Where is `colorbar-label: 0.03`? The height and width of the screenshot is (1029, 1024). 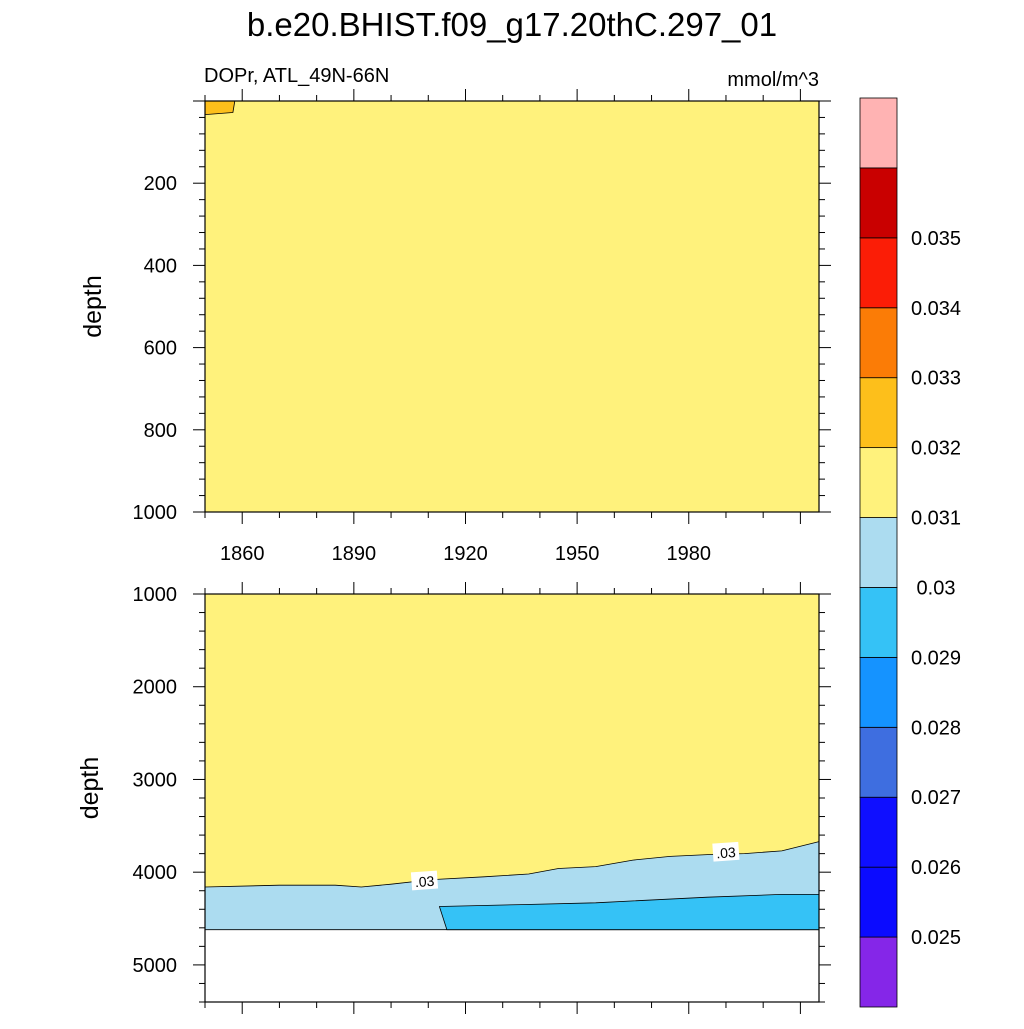
colorbar-label: 0.03 is located at coordinates (936, 588).